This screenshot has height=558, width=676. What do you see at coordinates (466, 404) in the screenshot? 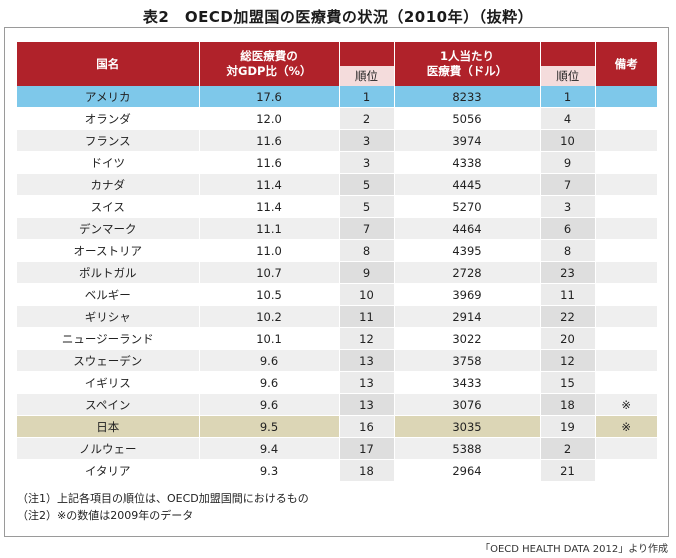
I see `cell-per-capita: 3076` at bounding box center [466, 404].